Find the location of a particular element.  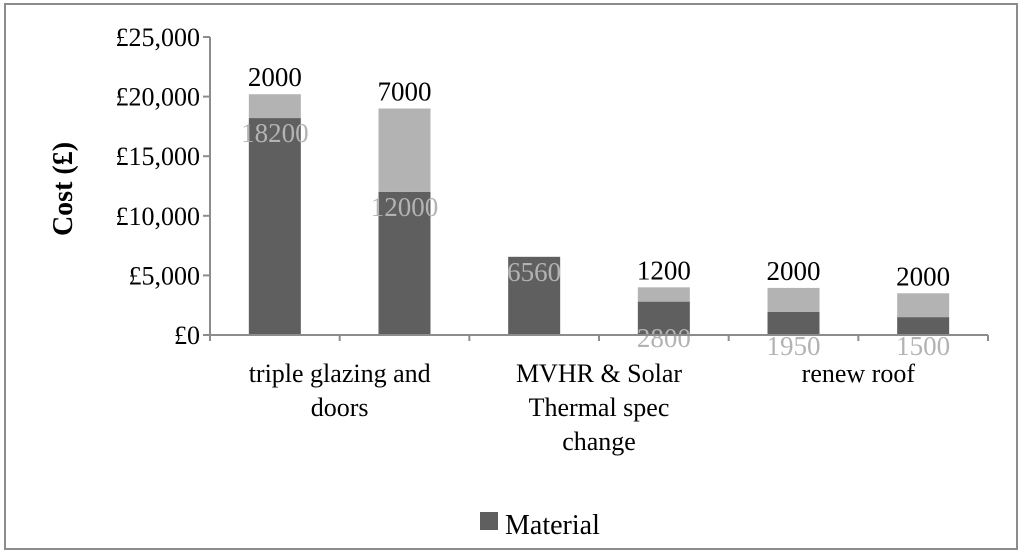

data-label-material: 18200 is located at coordinates (275, 133).